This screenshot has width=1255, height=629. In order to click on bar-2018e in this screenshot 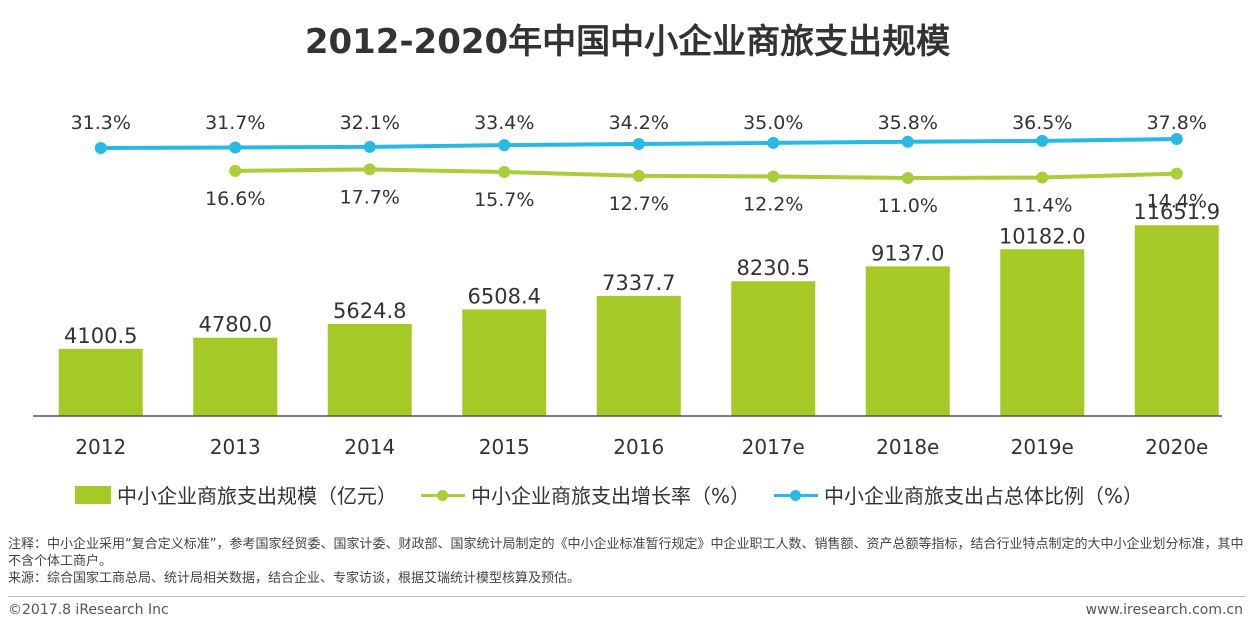, I will do `click(907, 341)`.